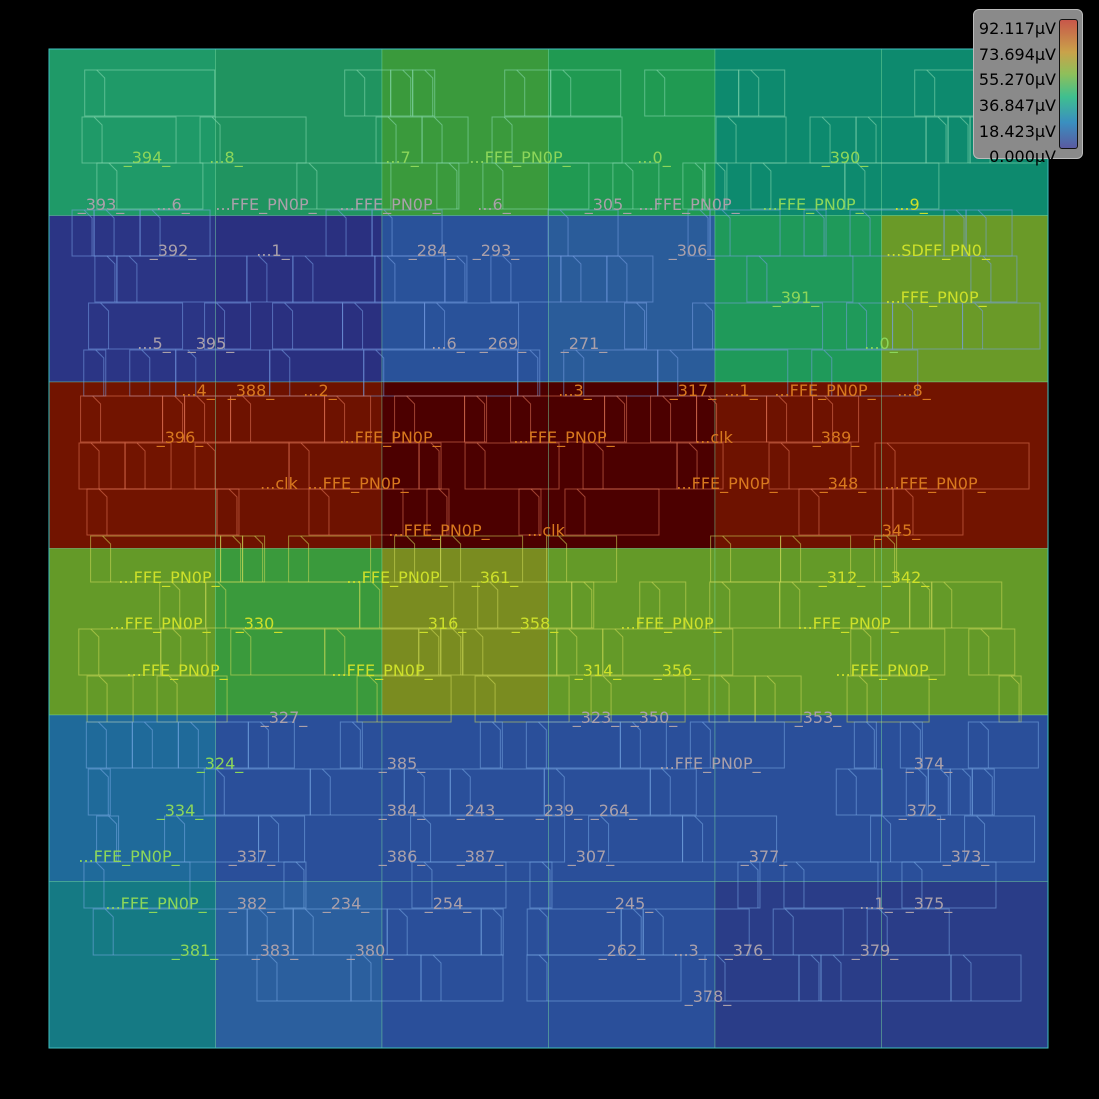 This screenshot has width=1099, height=1099. Describe the element at coordinates (480, 857) in the screenshot. I see `cell-label: _387_` at that location.